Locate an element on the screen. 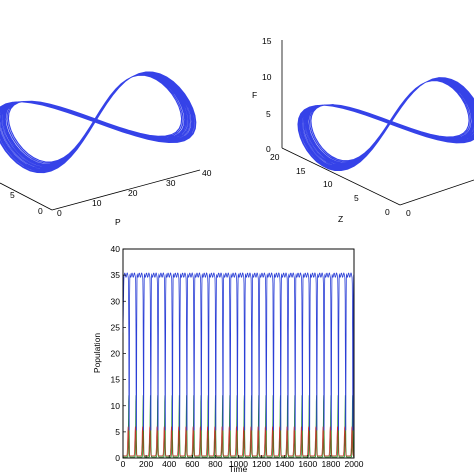 The height and width of the screenshot is (474, 474). tick-label: 30 is located at coordinates (171, 183).